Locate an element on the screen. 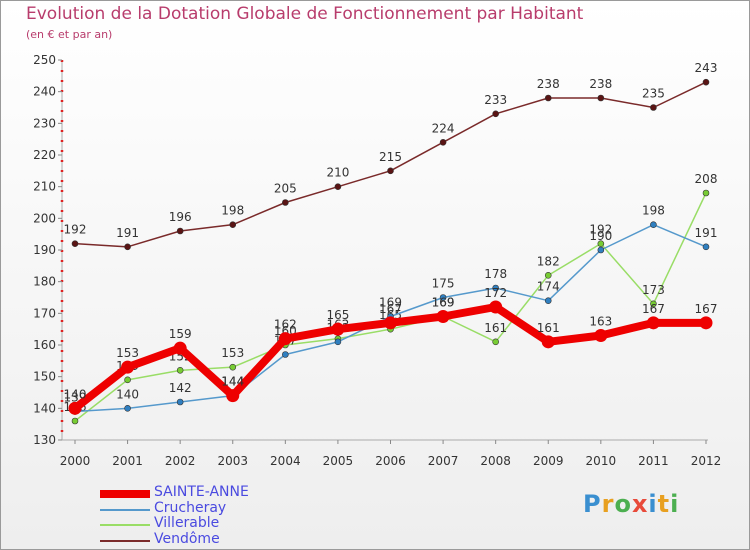  y-tick-label: 220 is located at coordinates (44, 155).